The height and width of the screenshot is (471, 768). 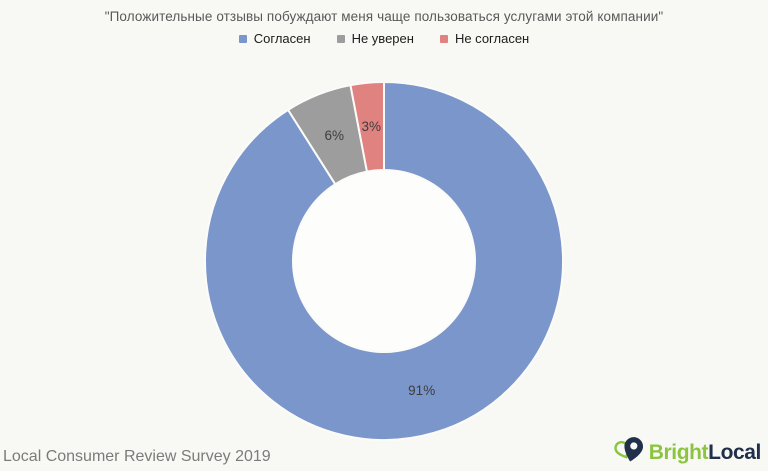 What do you see at coordinates (421, 390) in the screenshot?
I see `slice-label-0: 91%` at bounding box center [421, 390].